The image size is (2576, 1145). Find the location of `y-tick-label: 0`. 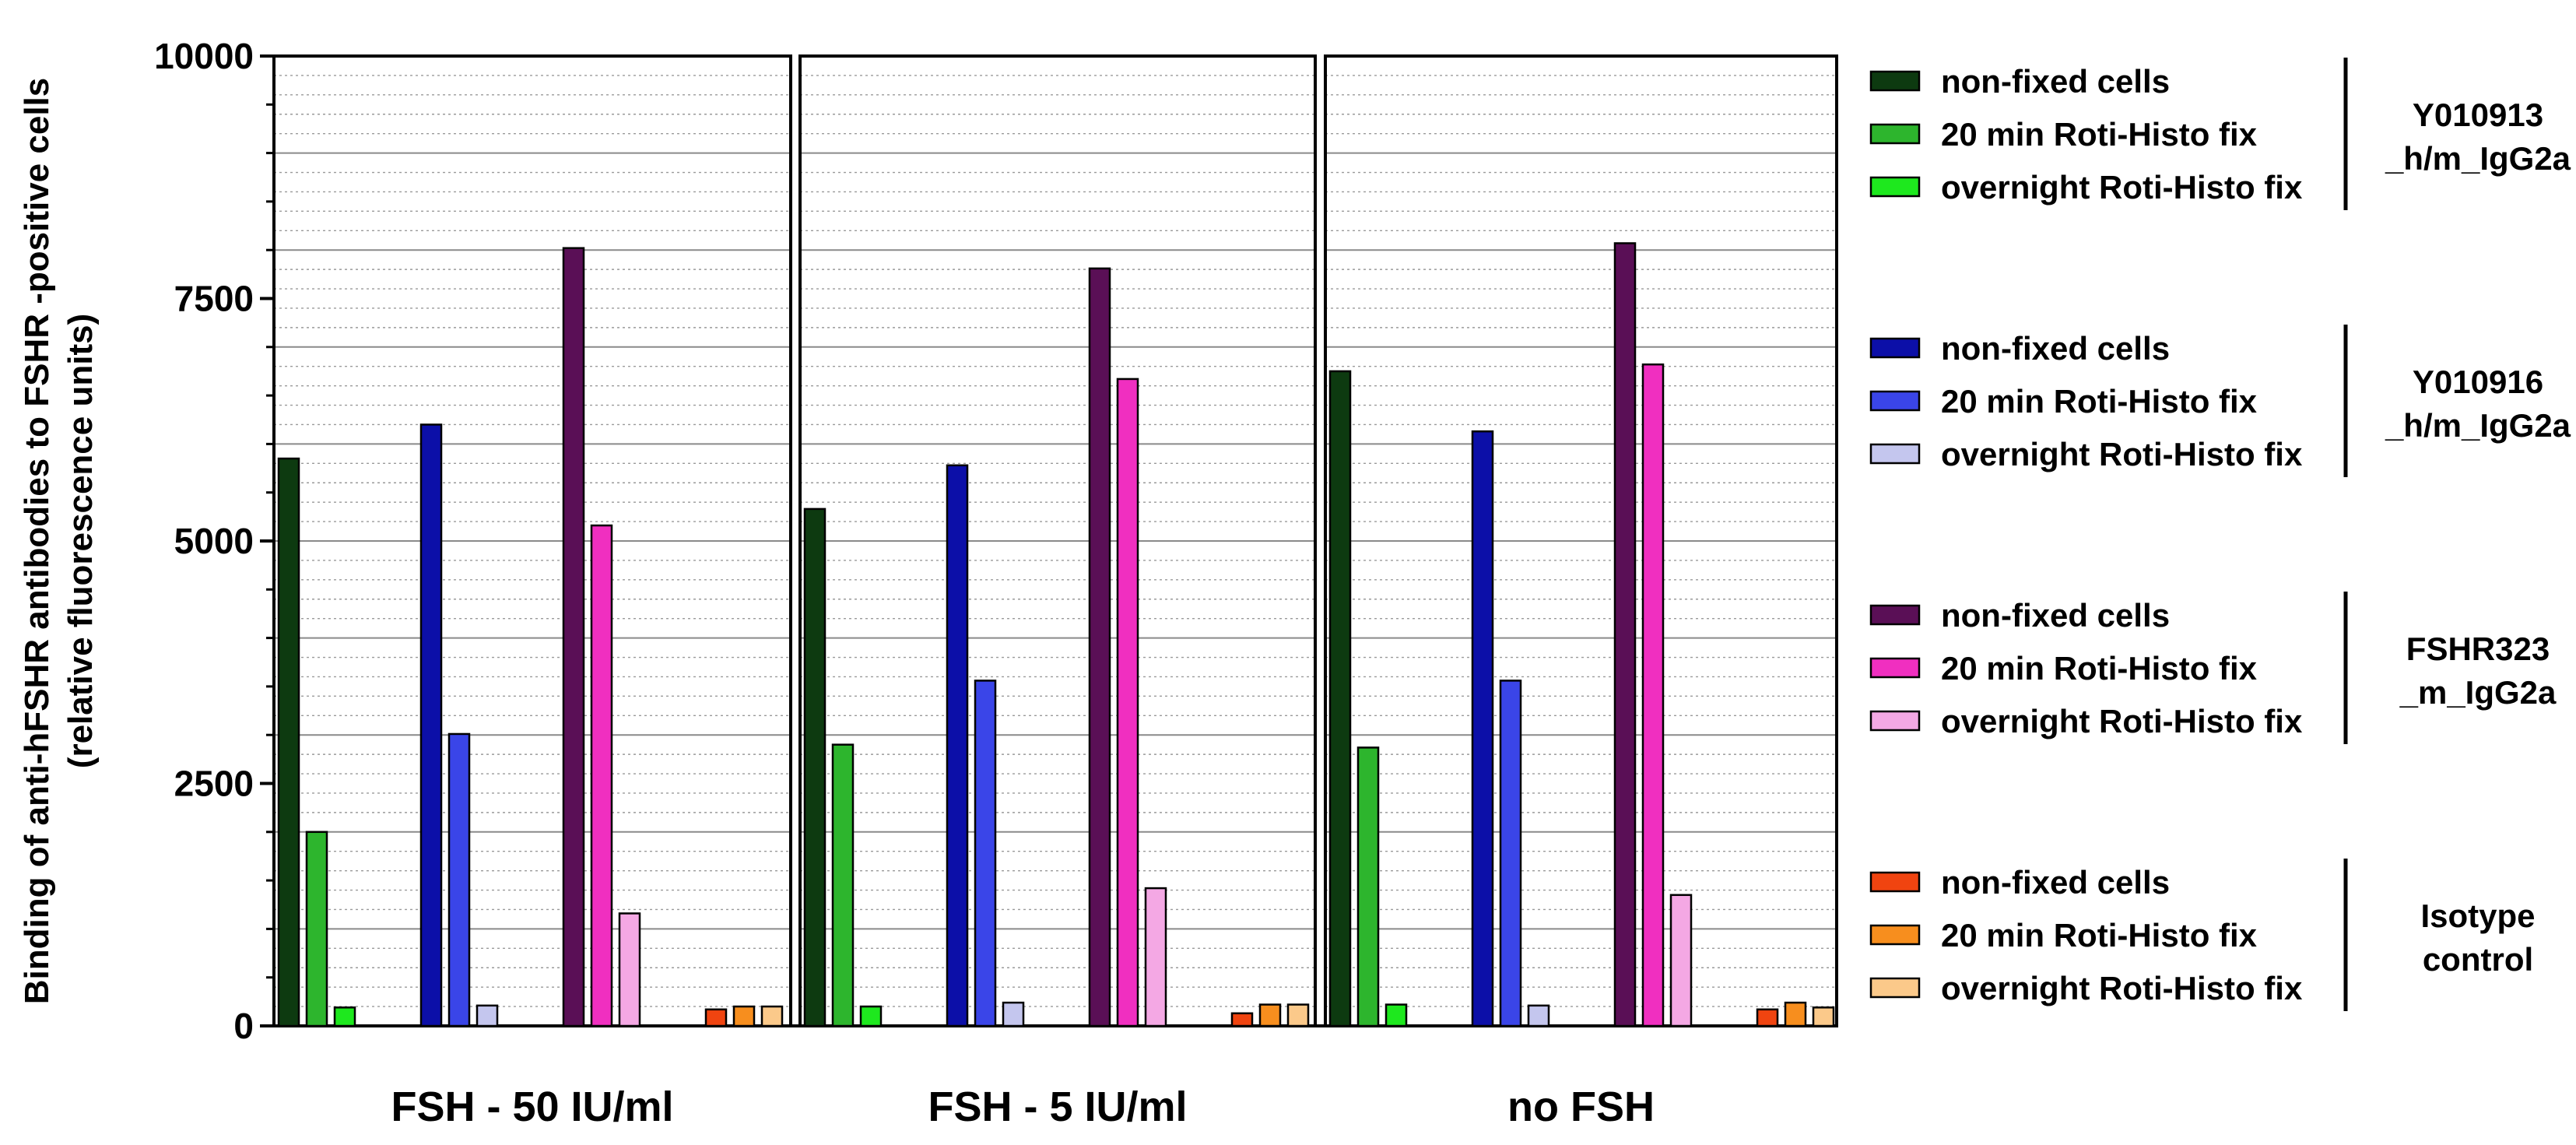

y-tick-label: 0 is located at coordinates (244, 1026).